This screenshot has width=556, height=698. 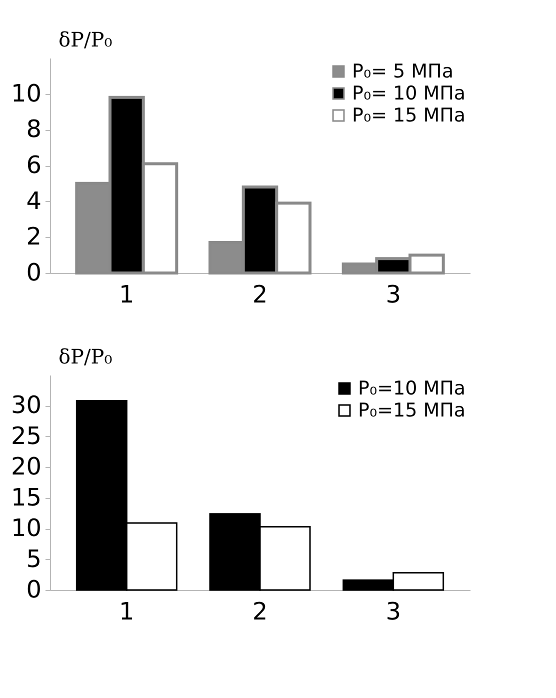 What do you see at coordinates (34, 558) in the screenshot?
I see `y-tick-label: 5` at bounding box center [34, 558].